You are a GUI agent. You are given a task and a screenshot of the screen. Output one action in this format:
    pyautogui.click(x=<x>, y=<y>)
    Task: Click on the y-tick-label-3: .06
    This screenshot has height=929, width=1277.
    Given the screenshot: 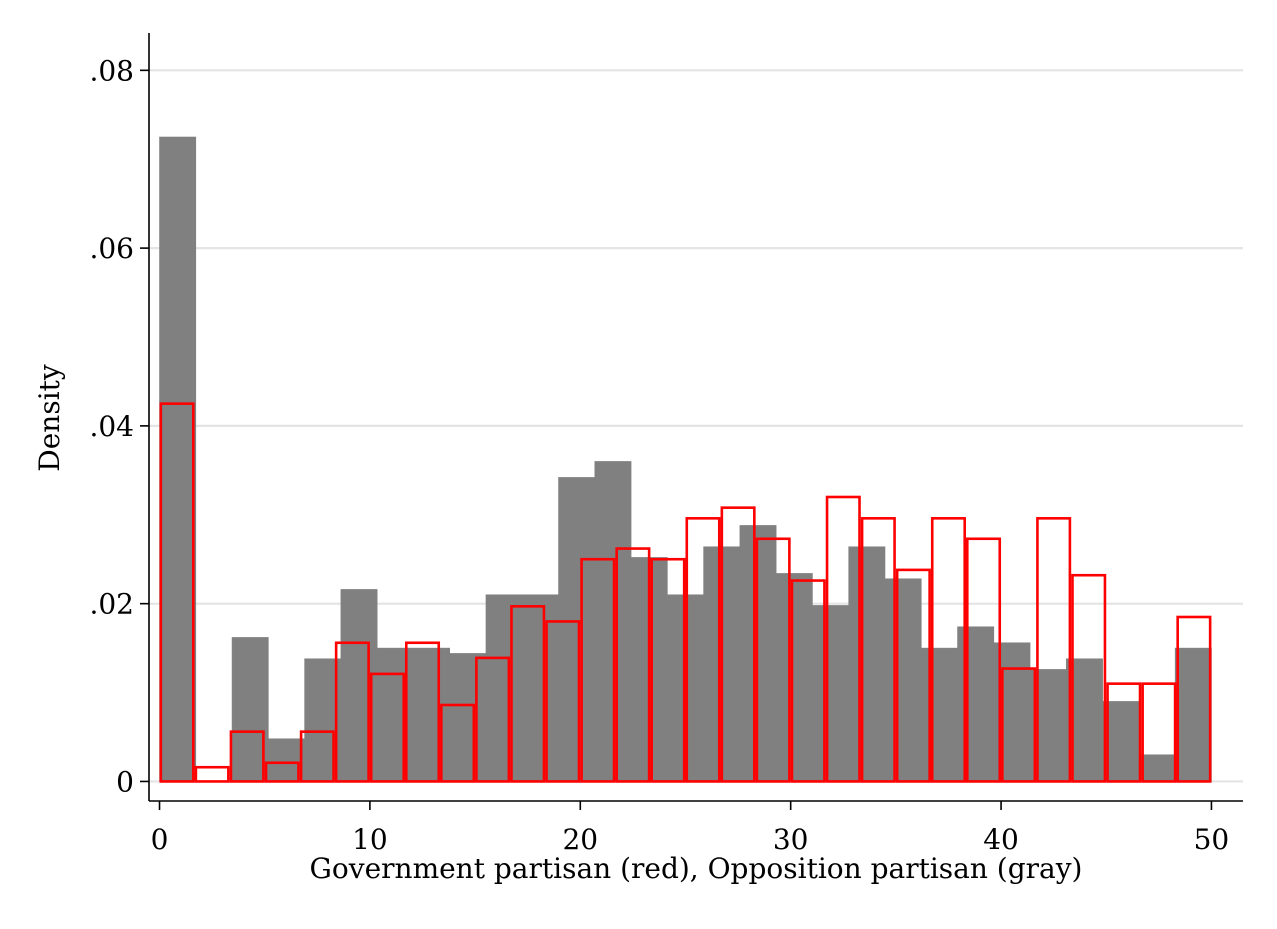 What is the action you would take?
    pyautogui.click(x=111, y=248)
    